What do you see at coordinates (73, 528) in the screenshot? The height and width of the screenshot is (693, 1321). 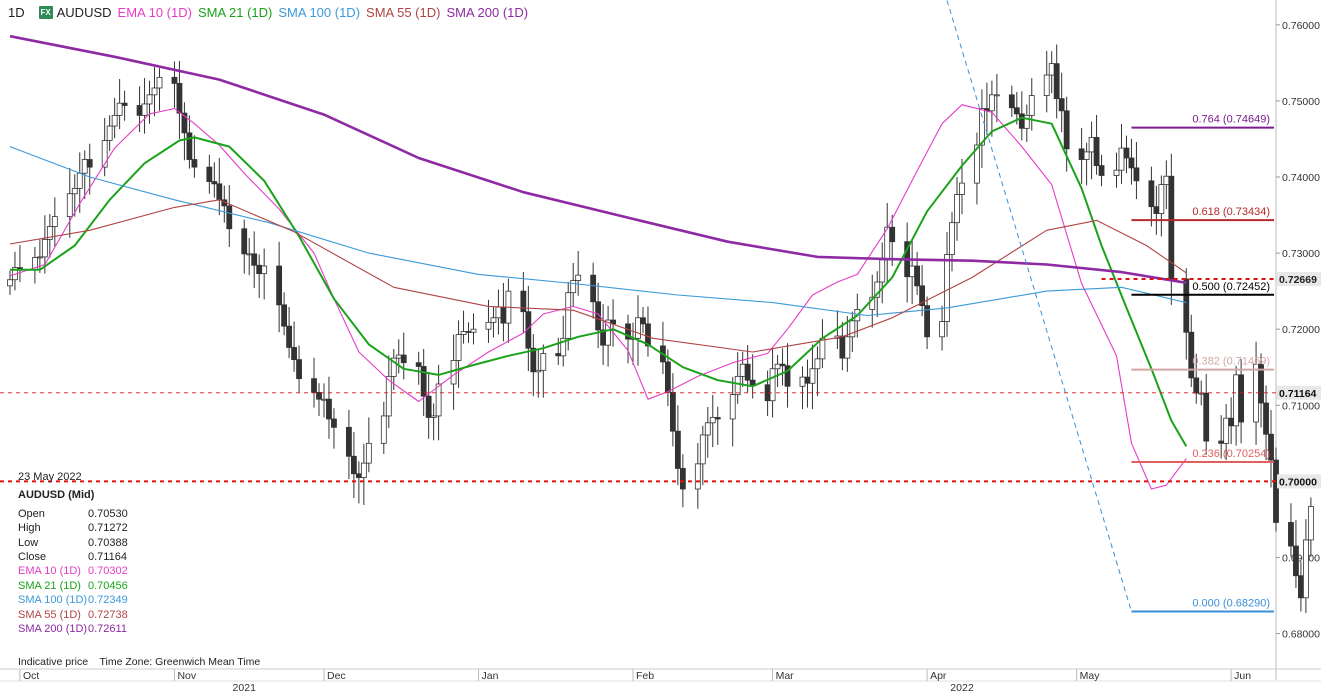 I see `info-row-high: High 0.71272` at bounding box center [73, 528].